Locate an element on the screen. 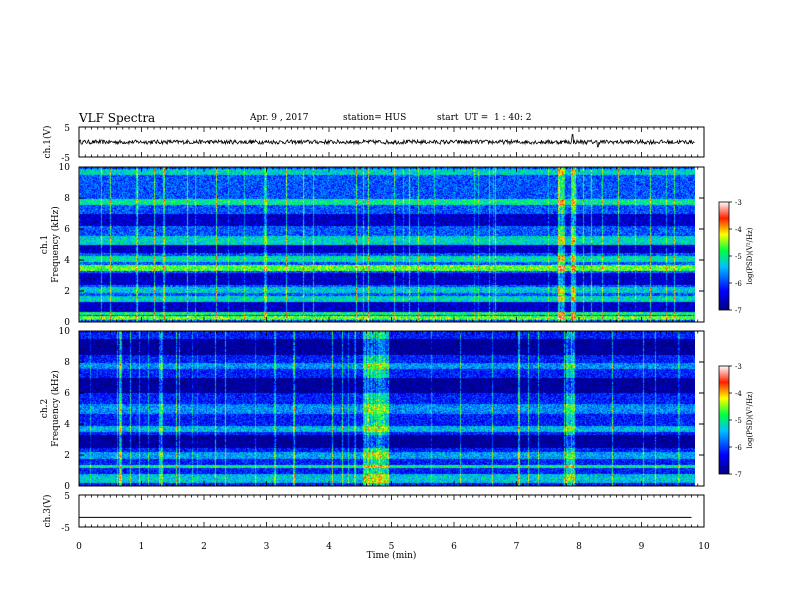 The image size is (792, 612). spec1-ylabel2: ch.1 is located at coordinates (45, 244).